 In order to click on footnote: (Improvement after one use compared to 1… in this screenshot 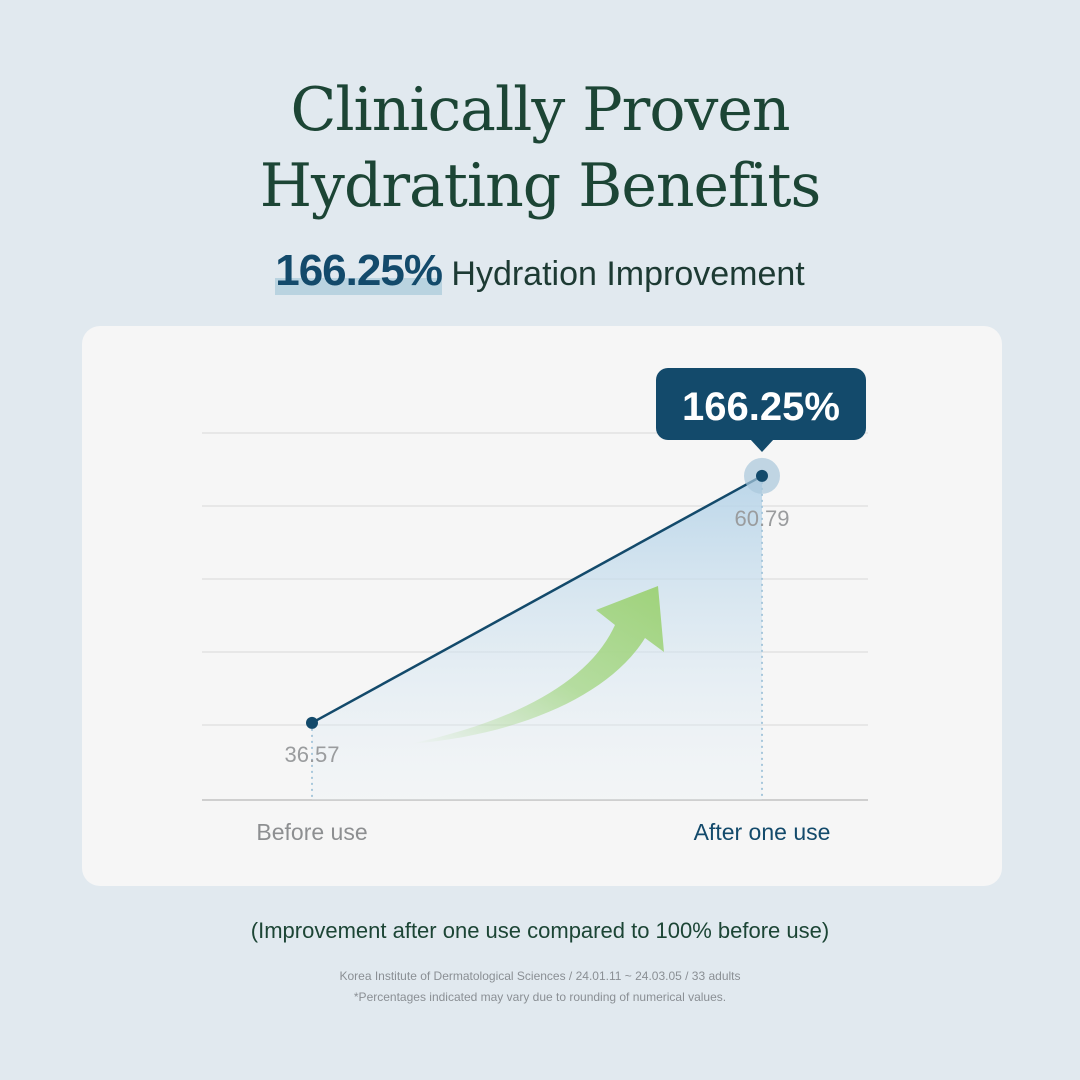, I will do `click(540, 930)`.